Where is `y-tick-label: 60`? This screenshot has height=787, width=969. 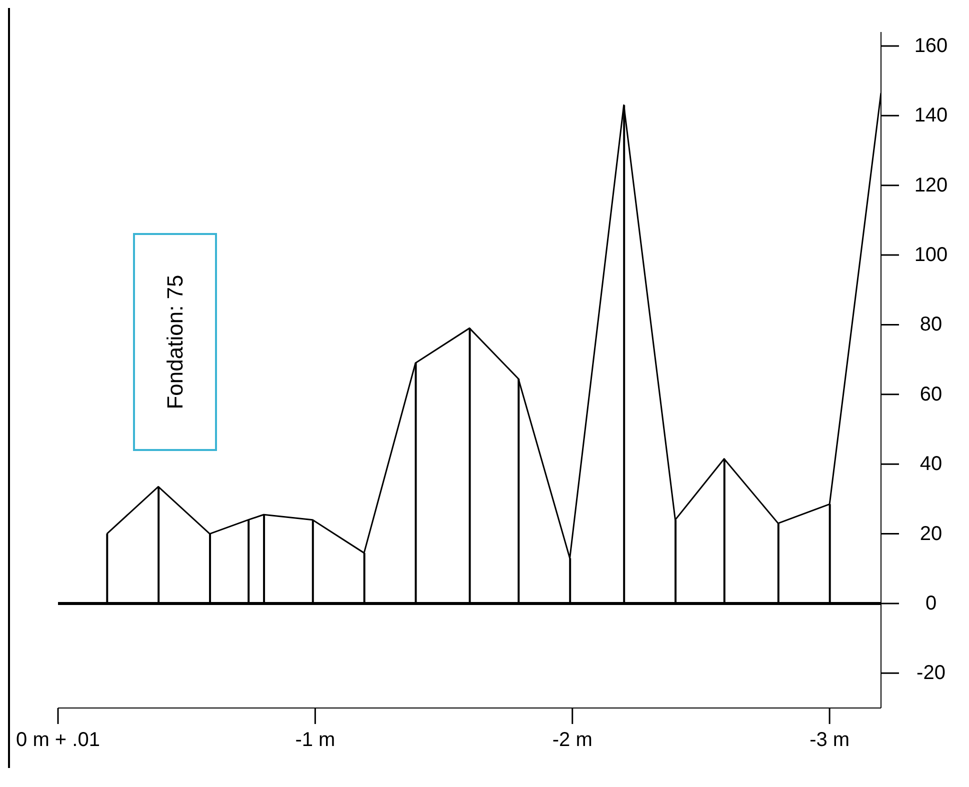 y-tick-label: 60 is located at coordinates (931, 394).